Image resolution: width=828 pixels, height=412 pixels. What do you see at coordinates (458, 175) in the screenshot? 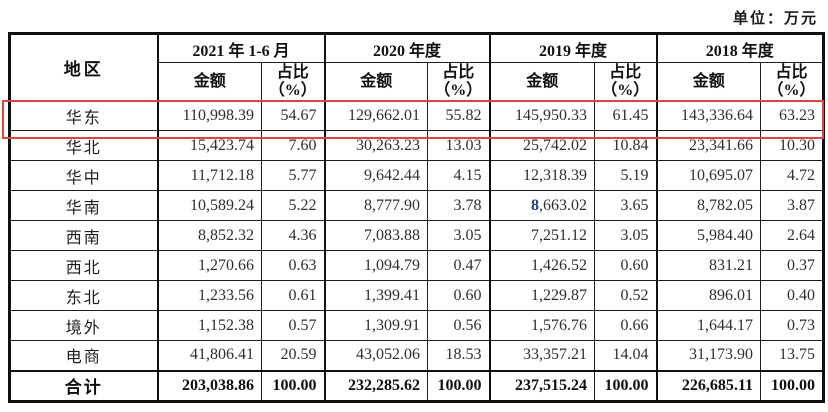
I see `ratio-cell: 4.15` at bounding box center [458, 175].